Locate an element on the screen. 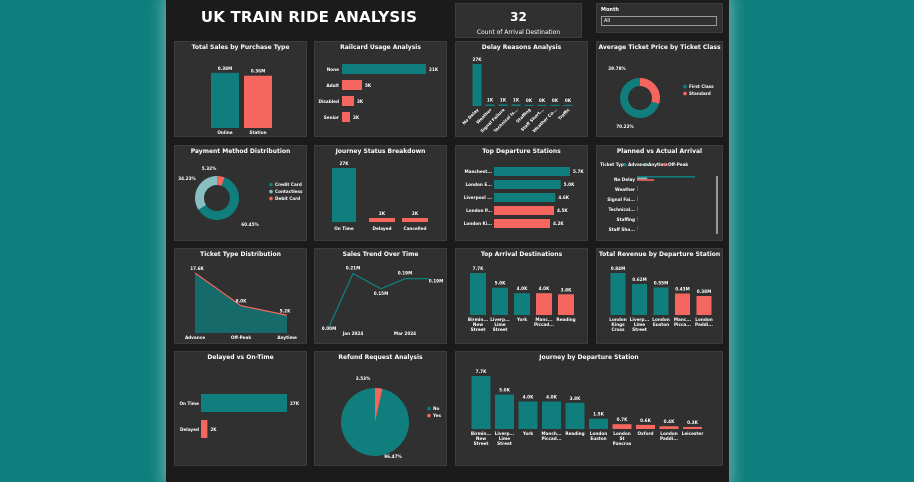 The height and width of the screenshot is (482, 914). chart-title: Railcard Usage Analysis is located at coordinates (380, 47).